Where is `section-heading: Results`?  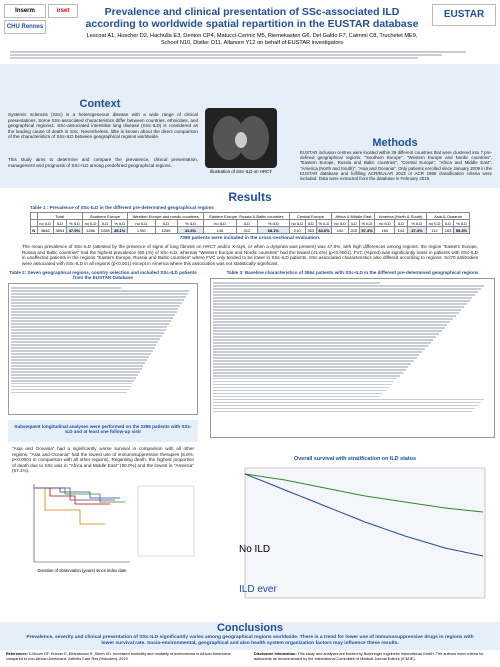 section-heading: Results is located at coordinates (250, 197).